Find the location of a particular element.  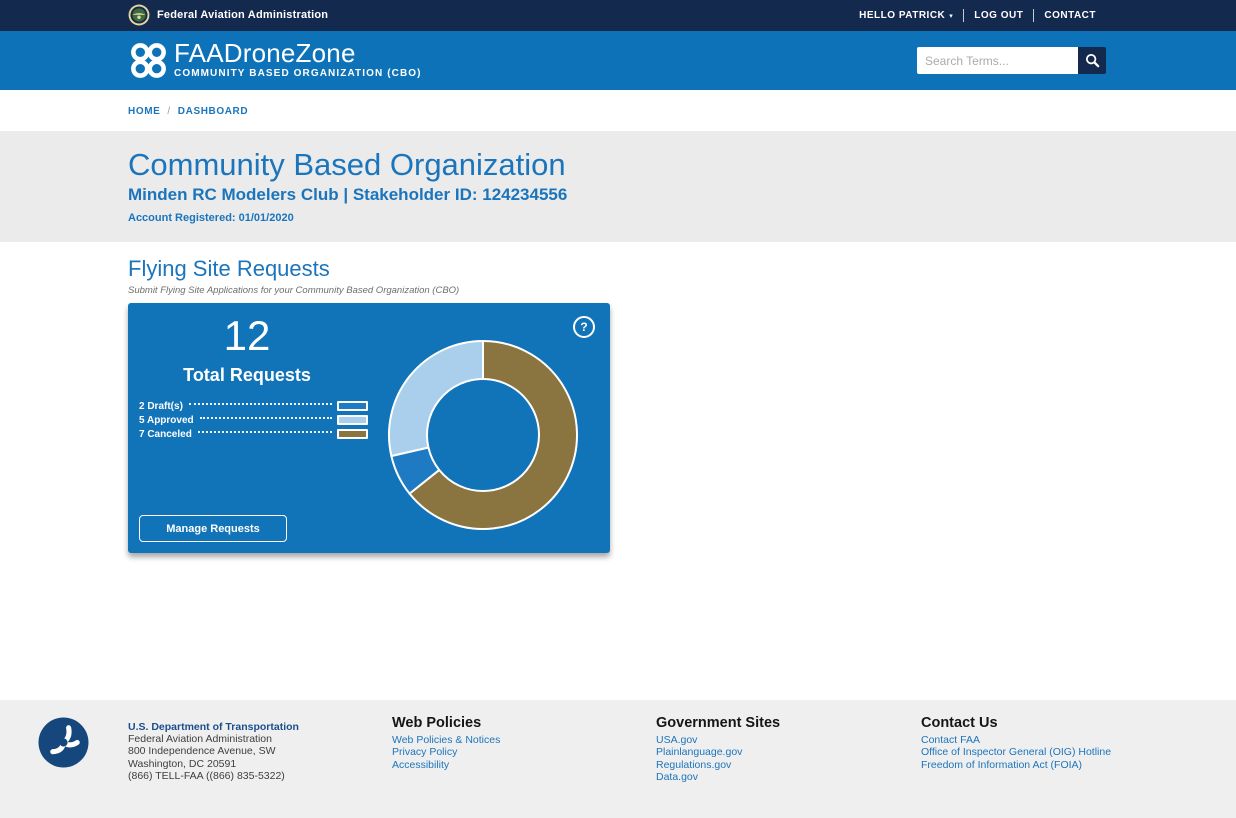

footer-heading: Government Sites is located at coordinates (718, 723).